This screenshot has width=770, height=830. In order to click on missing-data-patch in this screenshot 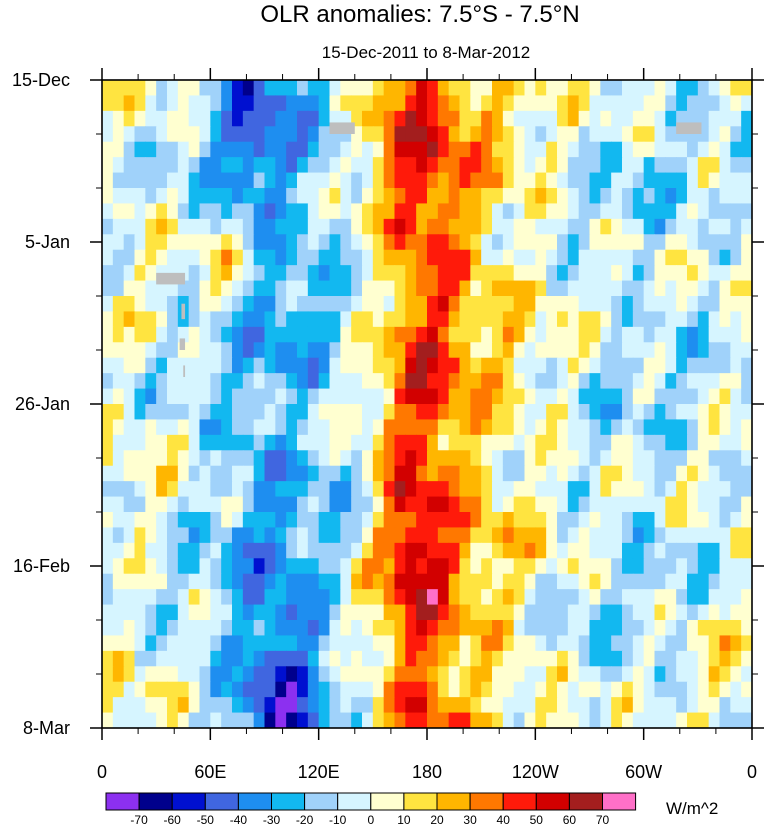, I will do `click(183, 311)`.